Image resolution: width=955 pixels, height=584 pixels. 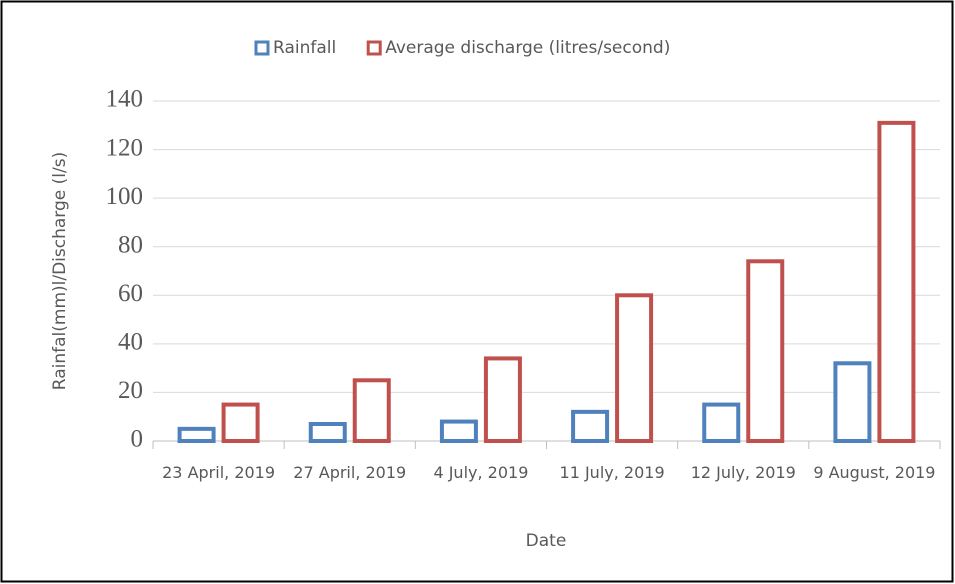 What do you see at coordinates (130, 293) in the screenshot?
I see `y-tick-label: 60` at bounding box center [130, 293].